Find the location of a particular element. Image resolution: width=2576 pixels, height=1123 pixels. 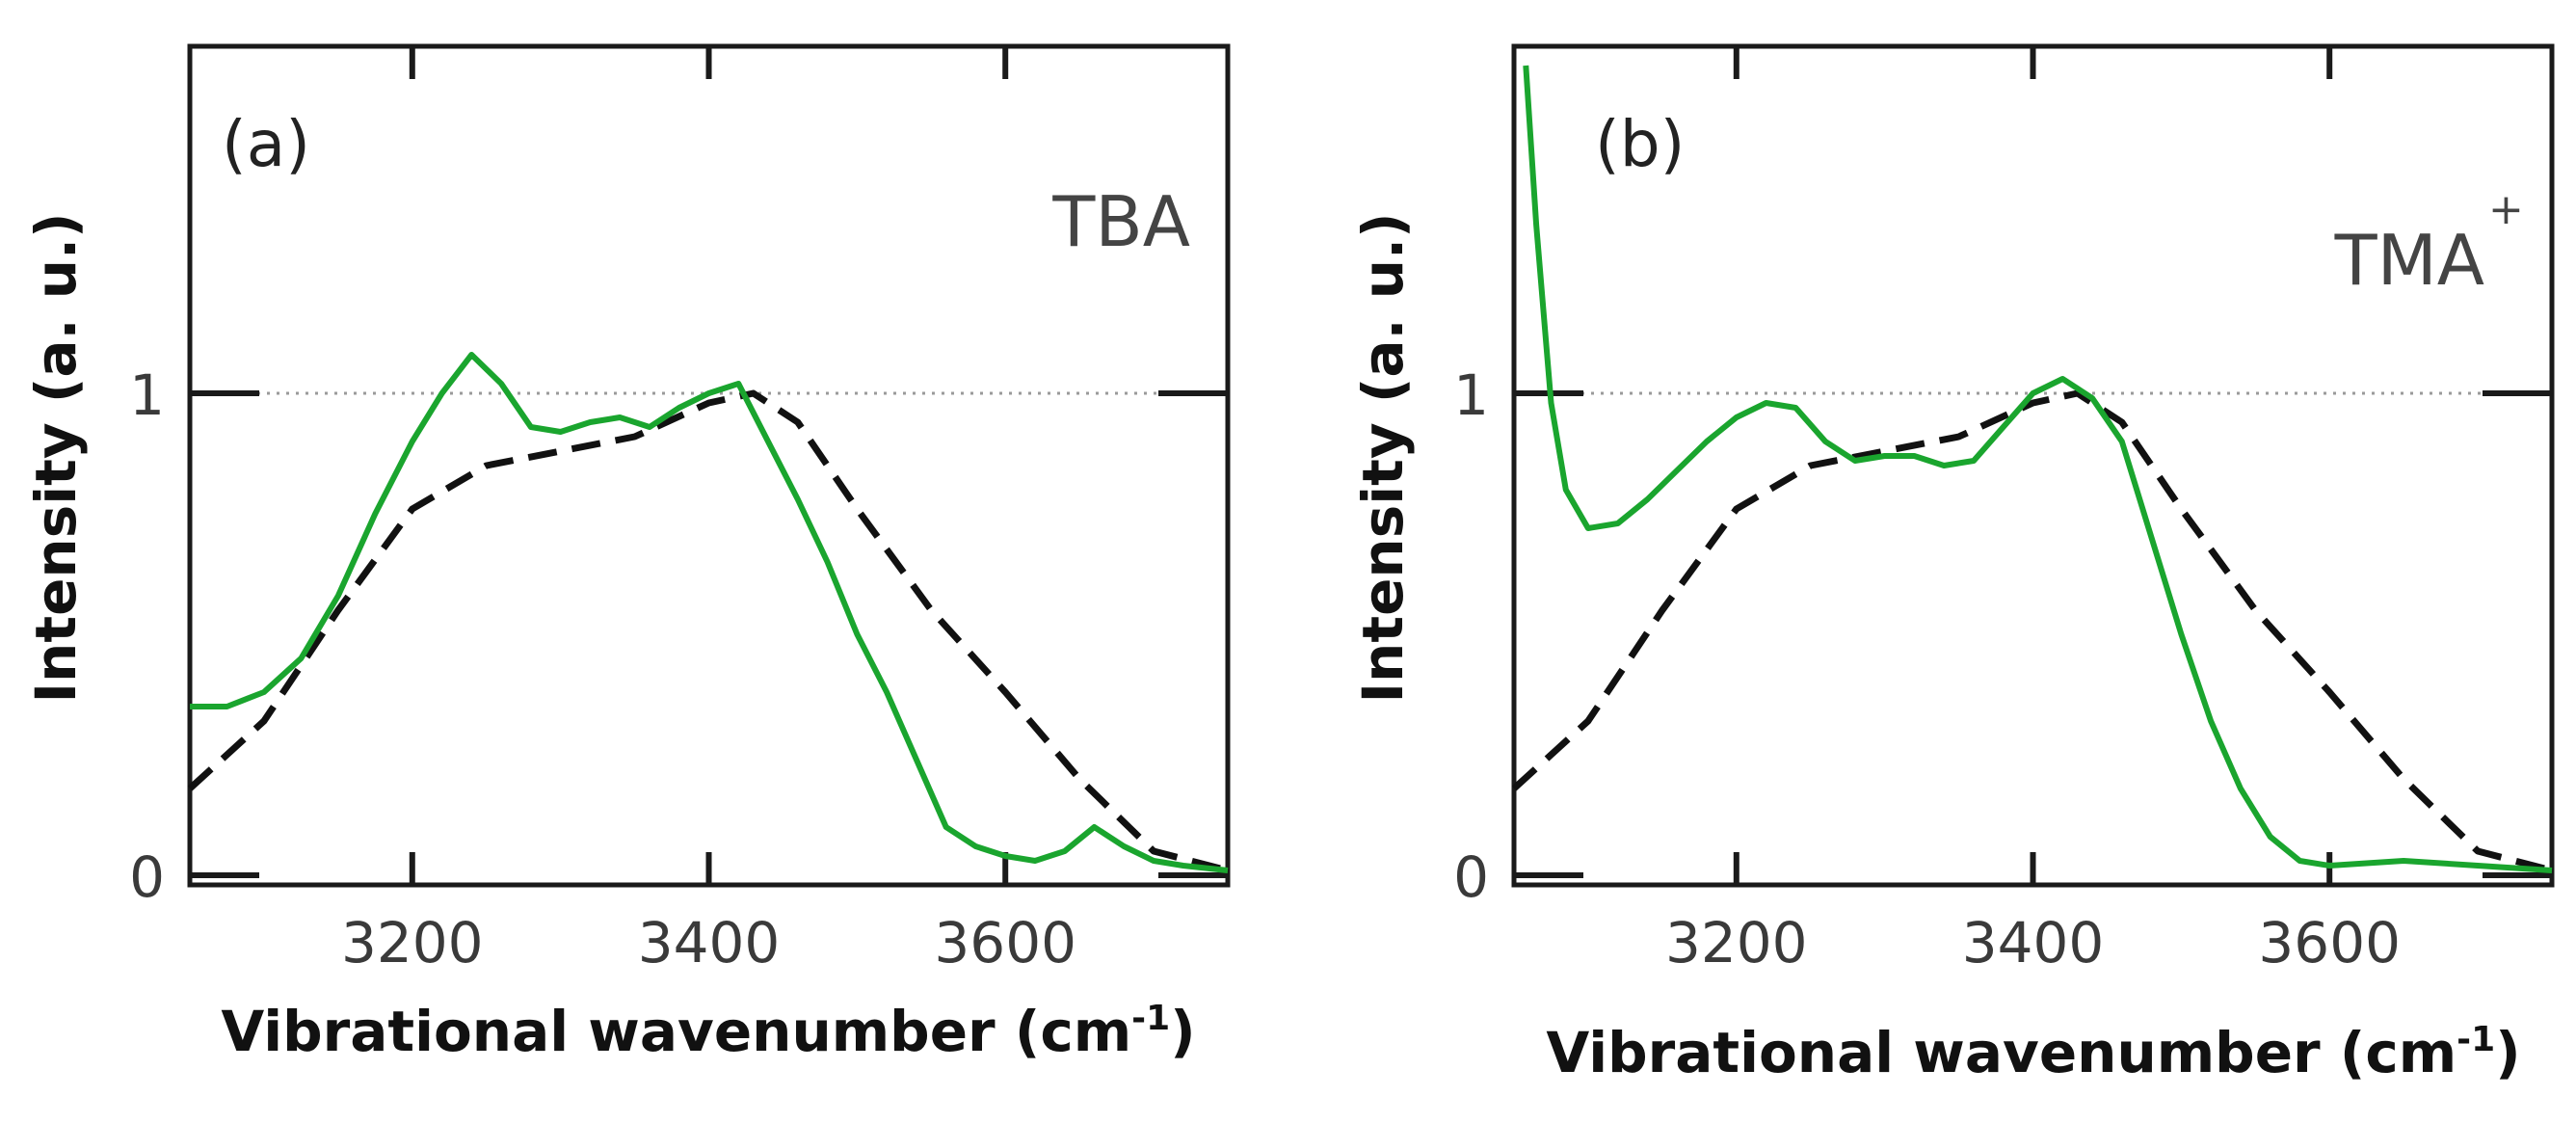

x-axis-title-b: Vibrational wavenumber (cm-1) is located at coordinates (2033, 1052).